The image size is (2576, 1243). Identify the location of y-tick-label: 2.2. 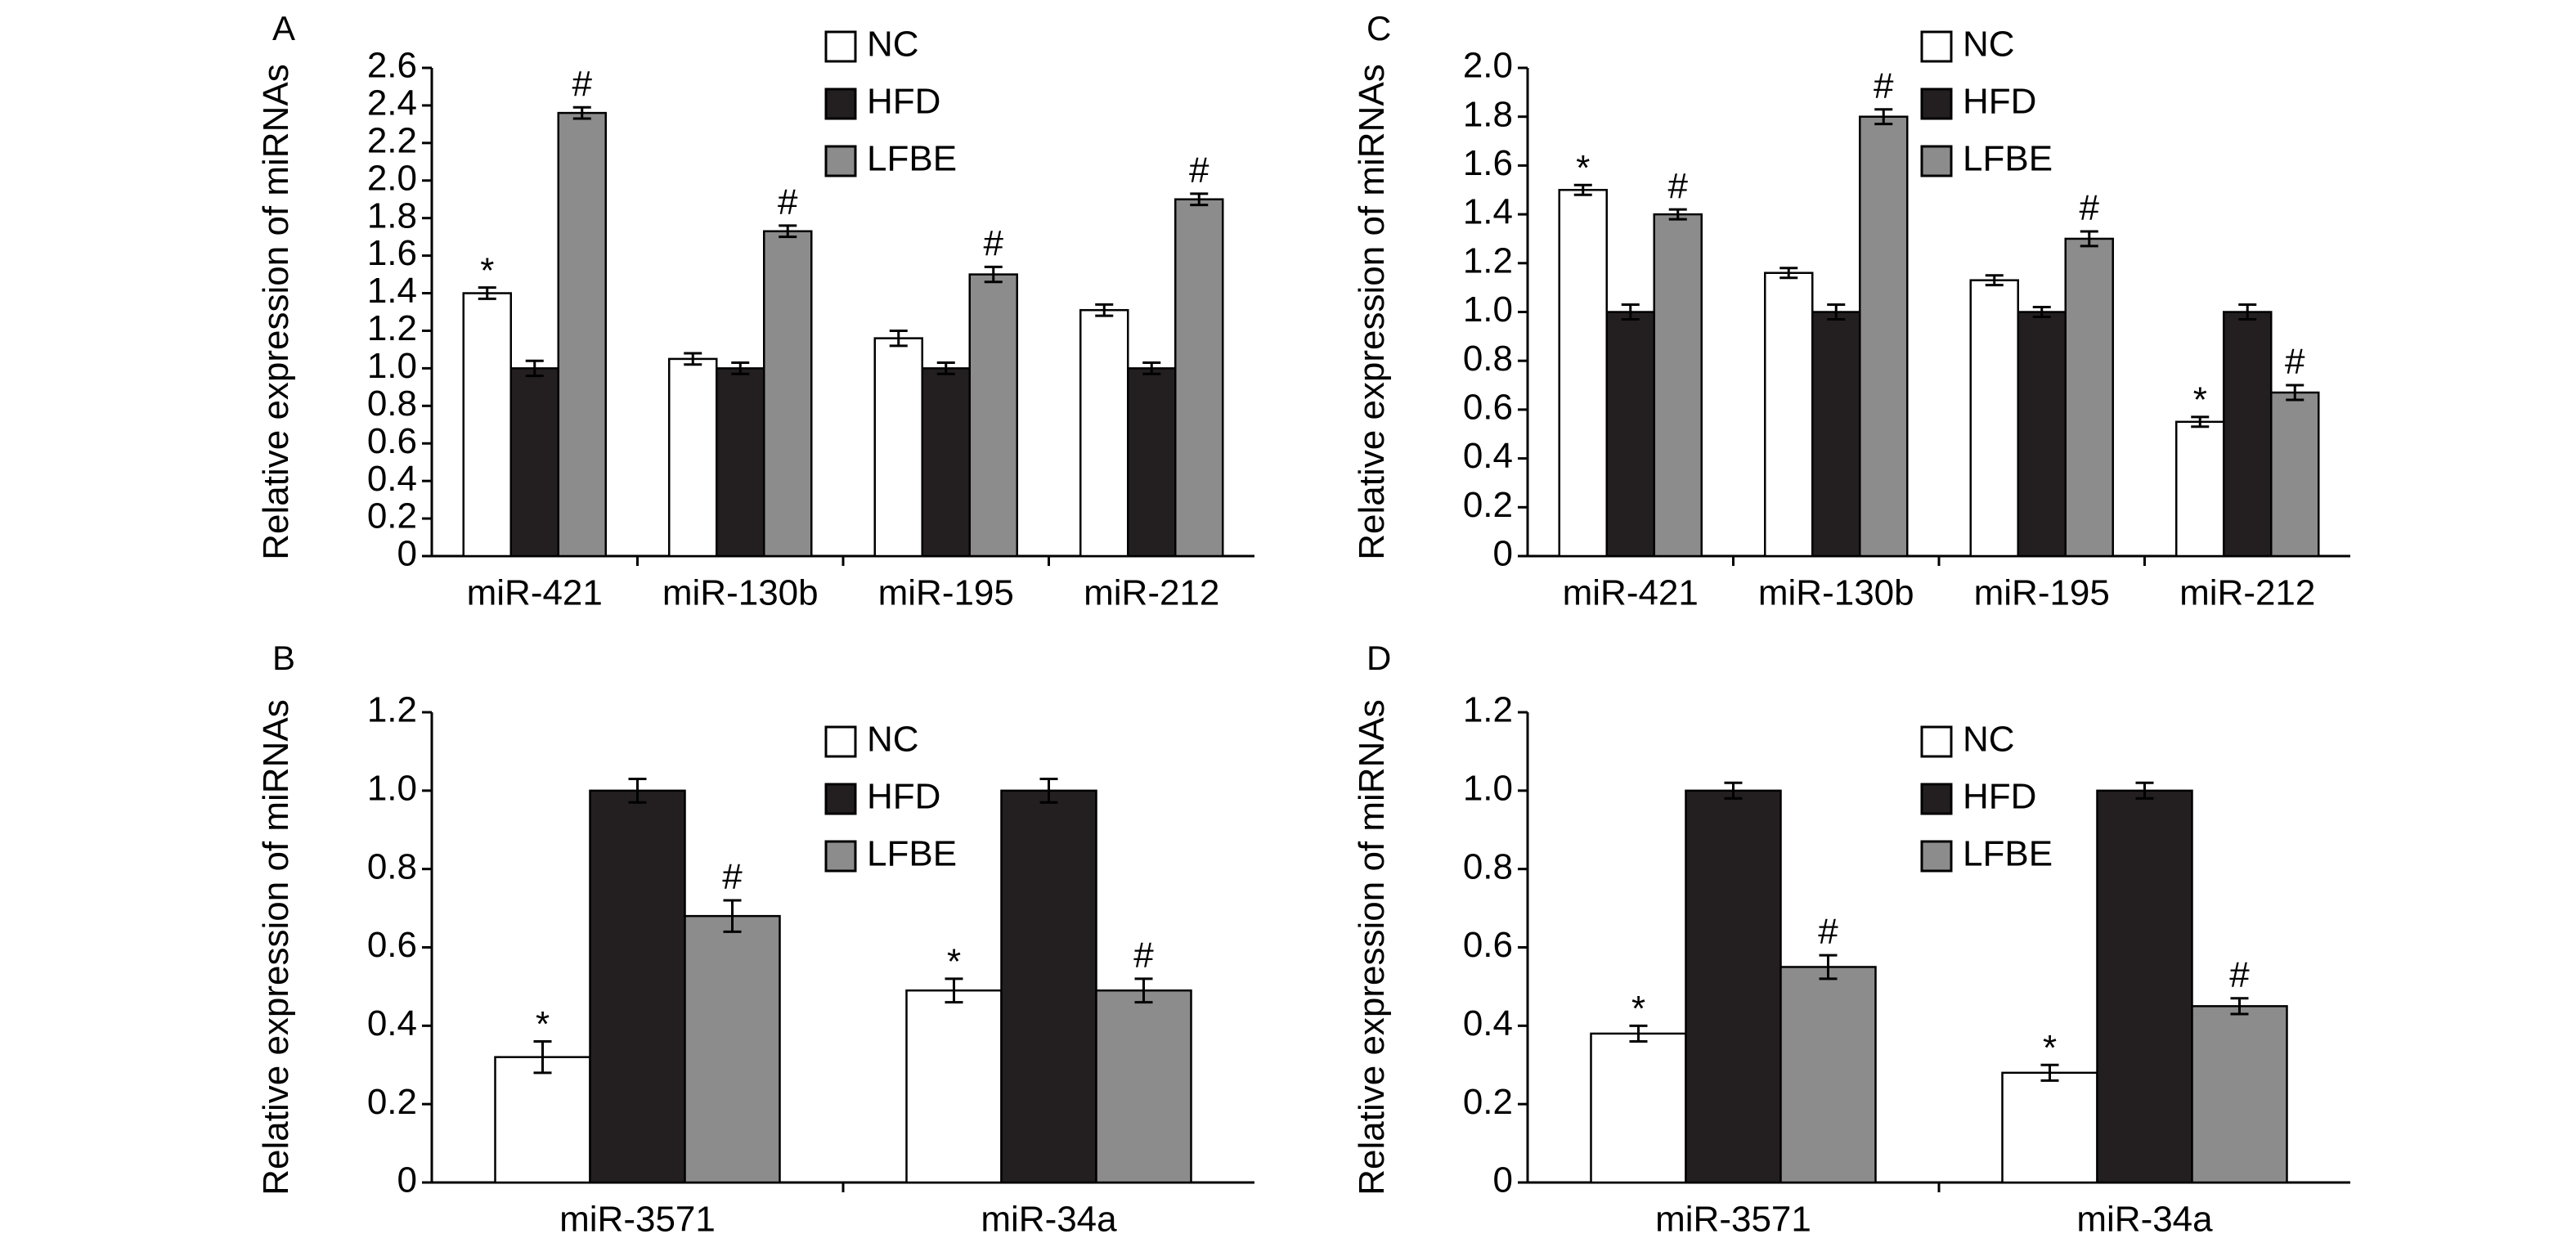
(392, 140).